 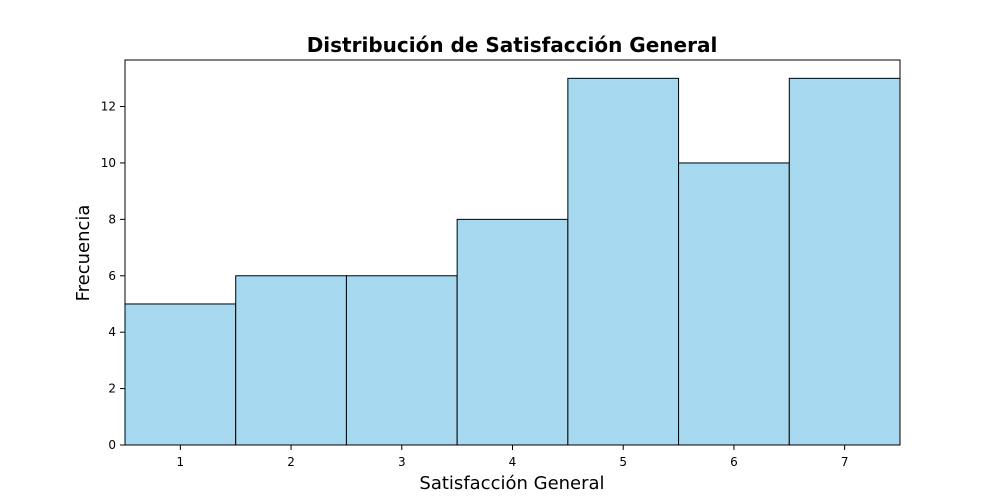 What do you see at coordinates (291, 462) in the screenshot?
I see `x-tick-label: 2` at bounding box center [291, 462].